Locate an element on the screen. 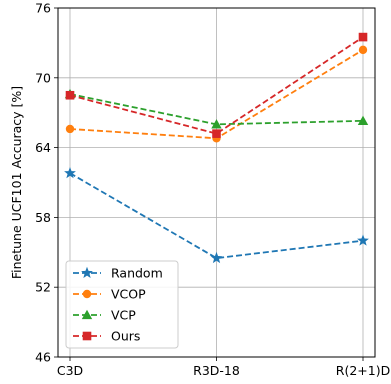 The width and height of the screenshot is (391, 384). legend-box is located at coordinates (122, 304).